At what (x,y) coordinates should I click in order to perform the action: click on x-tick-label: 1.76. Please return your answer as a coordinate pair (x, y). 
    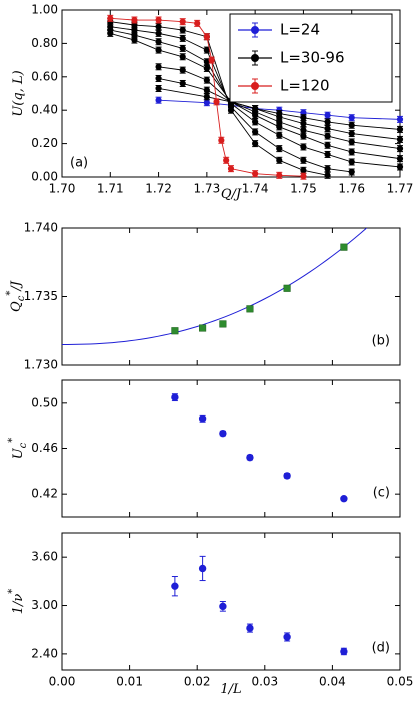
    Looking at the image, I should click on (351, 189).